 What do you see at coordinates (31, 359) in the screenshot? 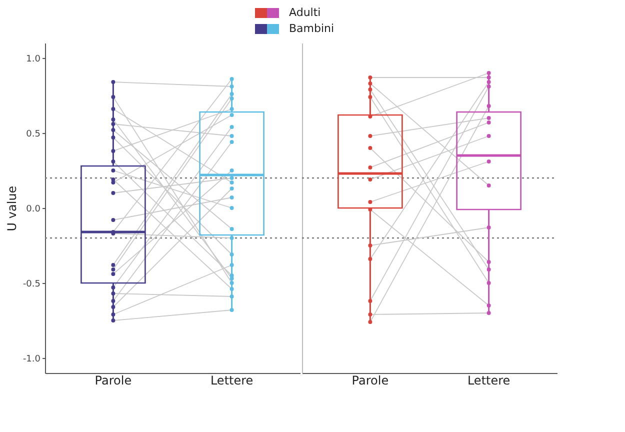
I see `y-tick-label: -1.0` at bounding box center [31, 359].